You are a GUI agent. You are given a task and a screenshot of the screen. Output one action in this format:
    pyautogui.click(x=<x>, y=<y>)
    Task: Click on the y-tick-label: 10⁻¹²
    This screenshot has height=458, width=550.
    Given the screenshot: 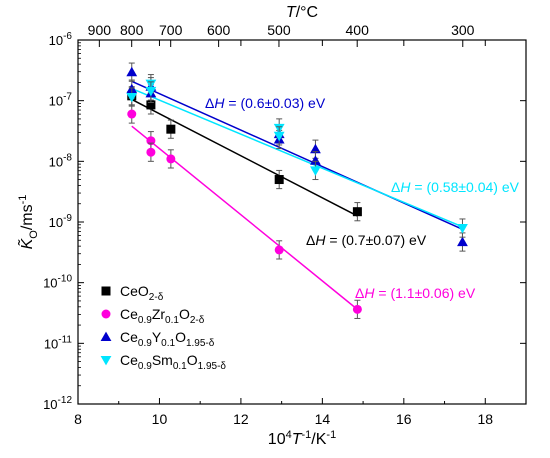 What is the action you would take?
    pyautogui.click(x=57, y=403)
    